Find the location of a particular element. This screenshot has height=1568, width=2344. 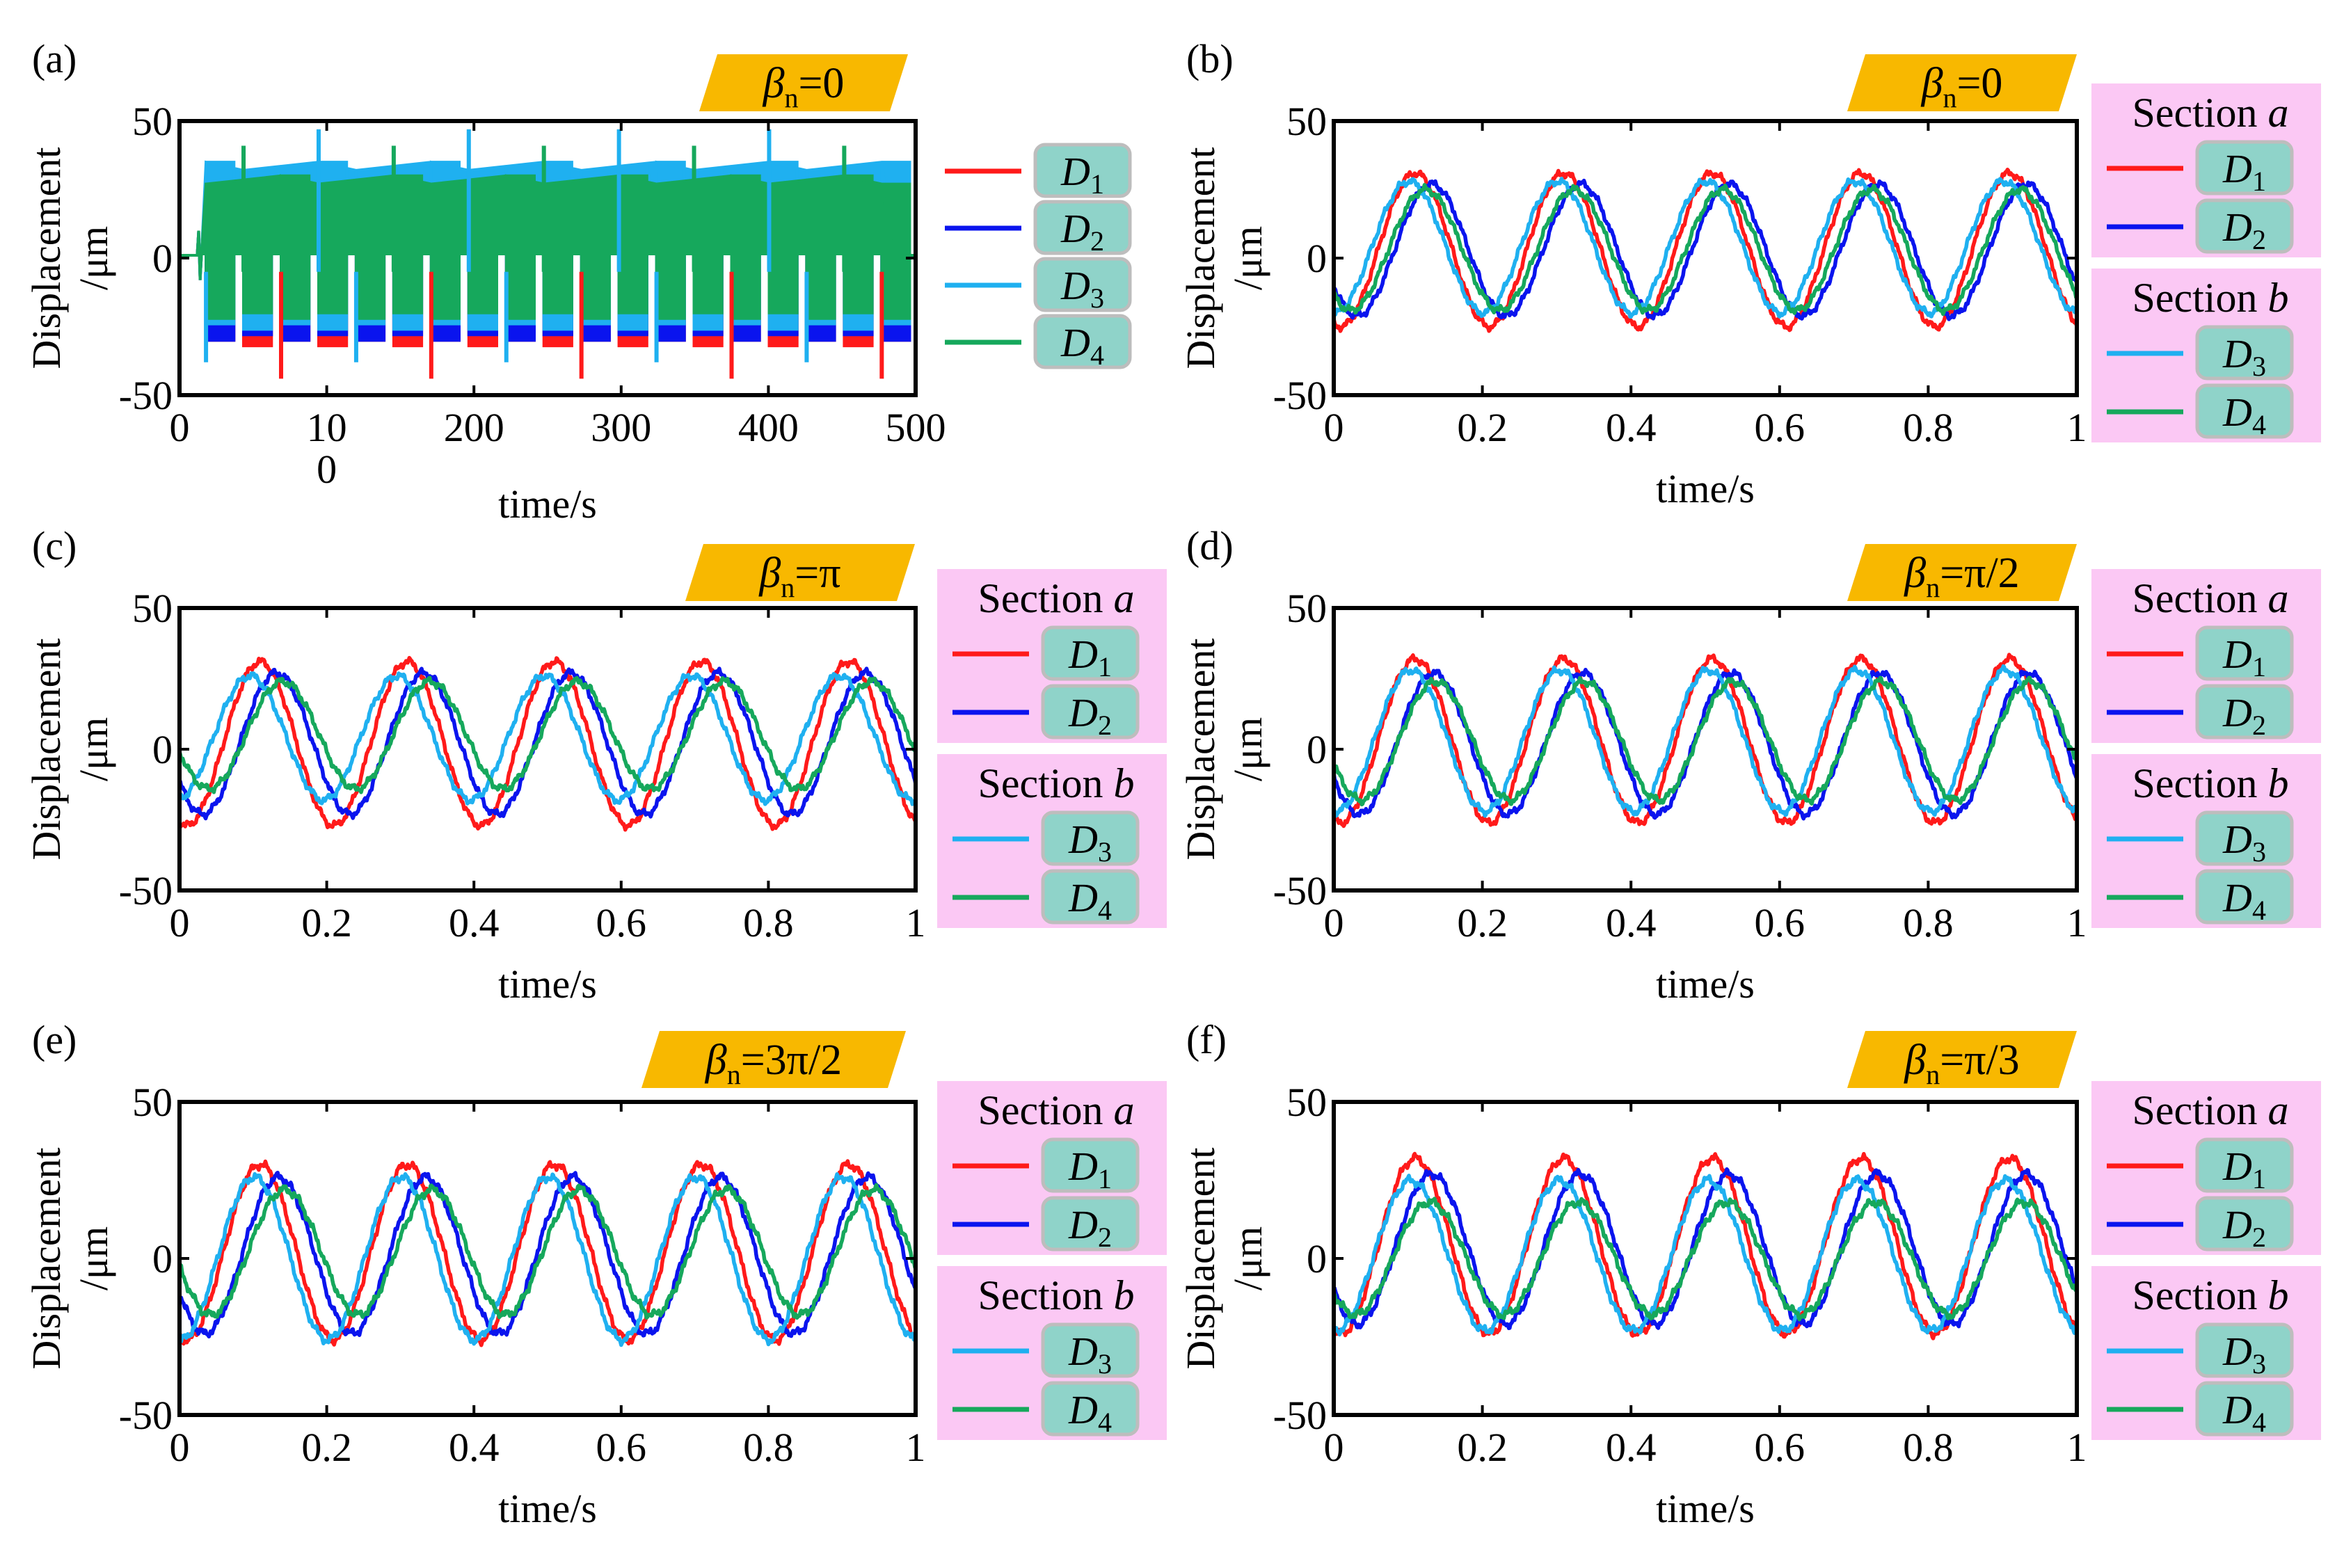

panel-label: (d) is located at coordinates (1210, 545).